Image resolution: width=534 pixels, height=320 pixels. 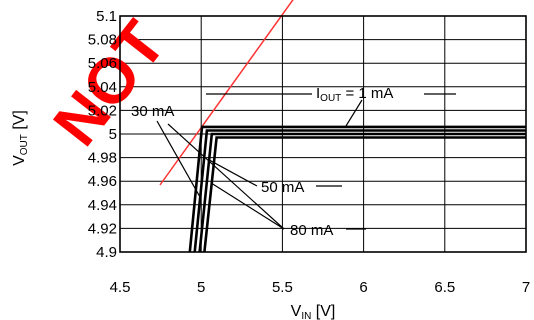 What do you see at coordinates (102, 134) in the screenshot?
I see `y-tick-labels: 4.9 4.92 4.94 4.96 4.98 5 5.02 5.04 5.06 5.08 5.1` at bounding box center [102, 134].